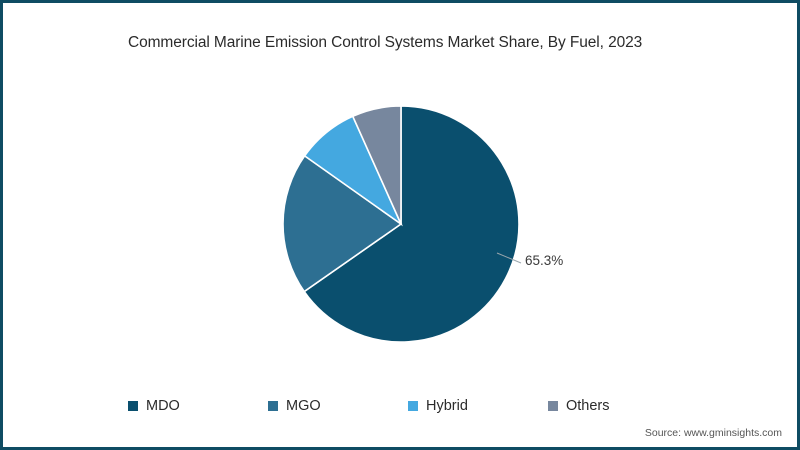 The width and height of the screenshot is (800, 450). Describe the element at coordinates (509, 258) in the screenshot. I see `data-label-leader-line` at that location.